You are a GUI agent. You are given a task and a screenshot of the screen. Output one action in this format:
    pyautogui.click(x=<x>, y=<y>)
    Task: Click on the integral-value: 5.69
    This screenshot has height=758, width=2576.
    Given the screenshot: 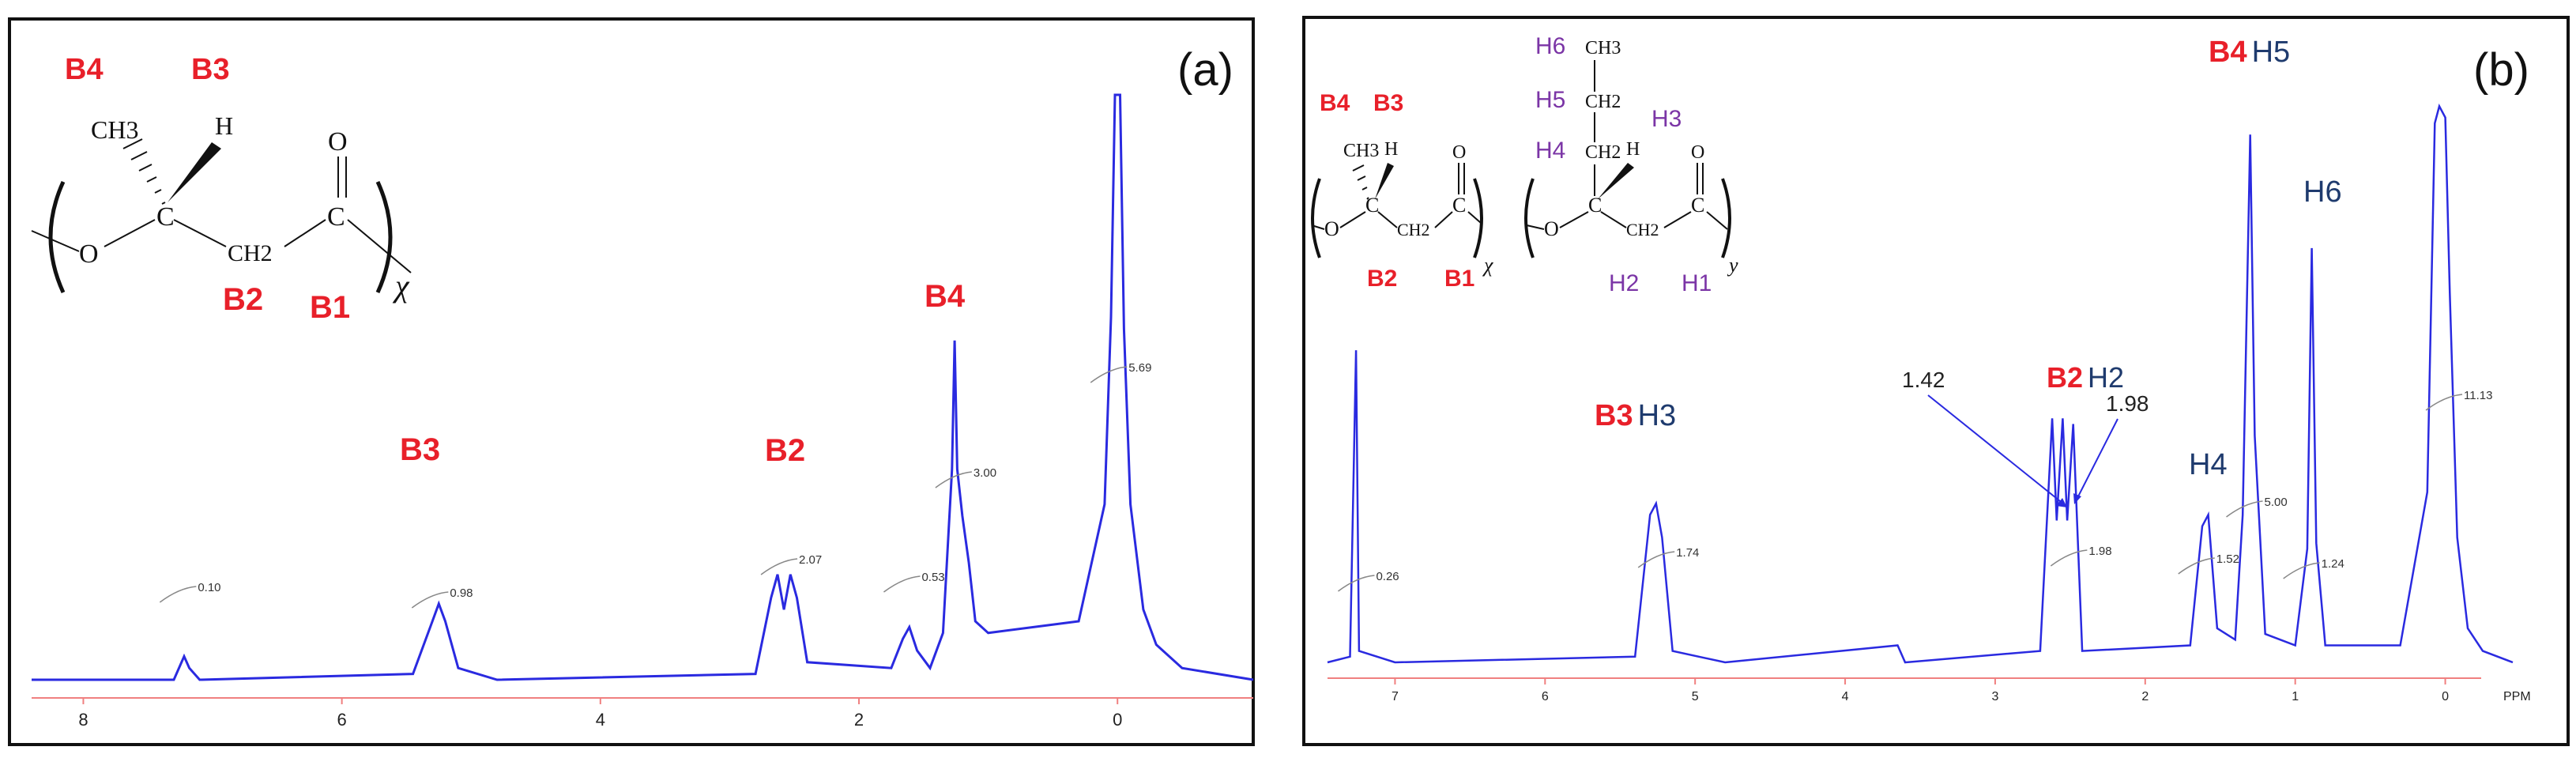 What is the action you would take?
    pyautogui.click(x=1139, y=368)
    